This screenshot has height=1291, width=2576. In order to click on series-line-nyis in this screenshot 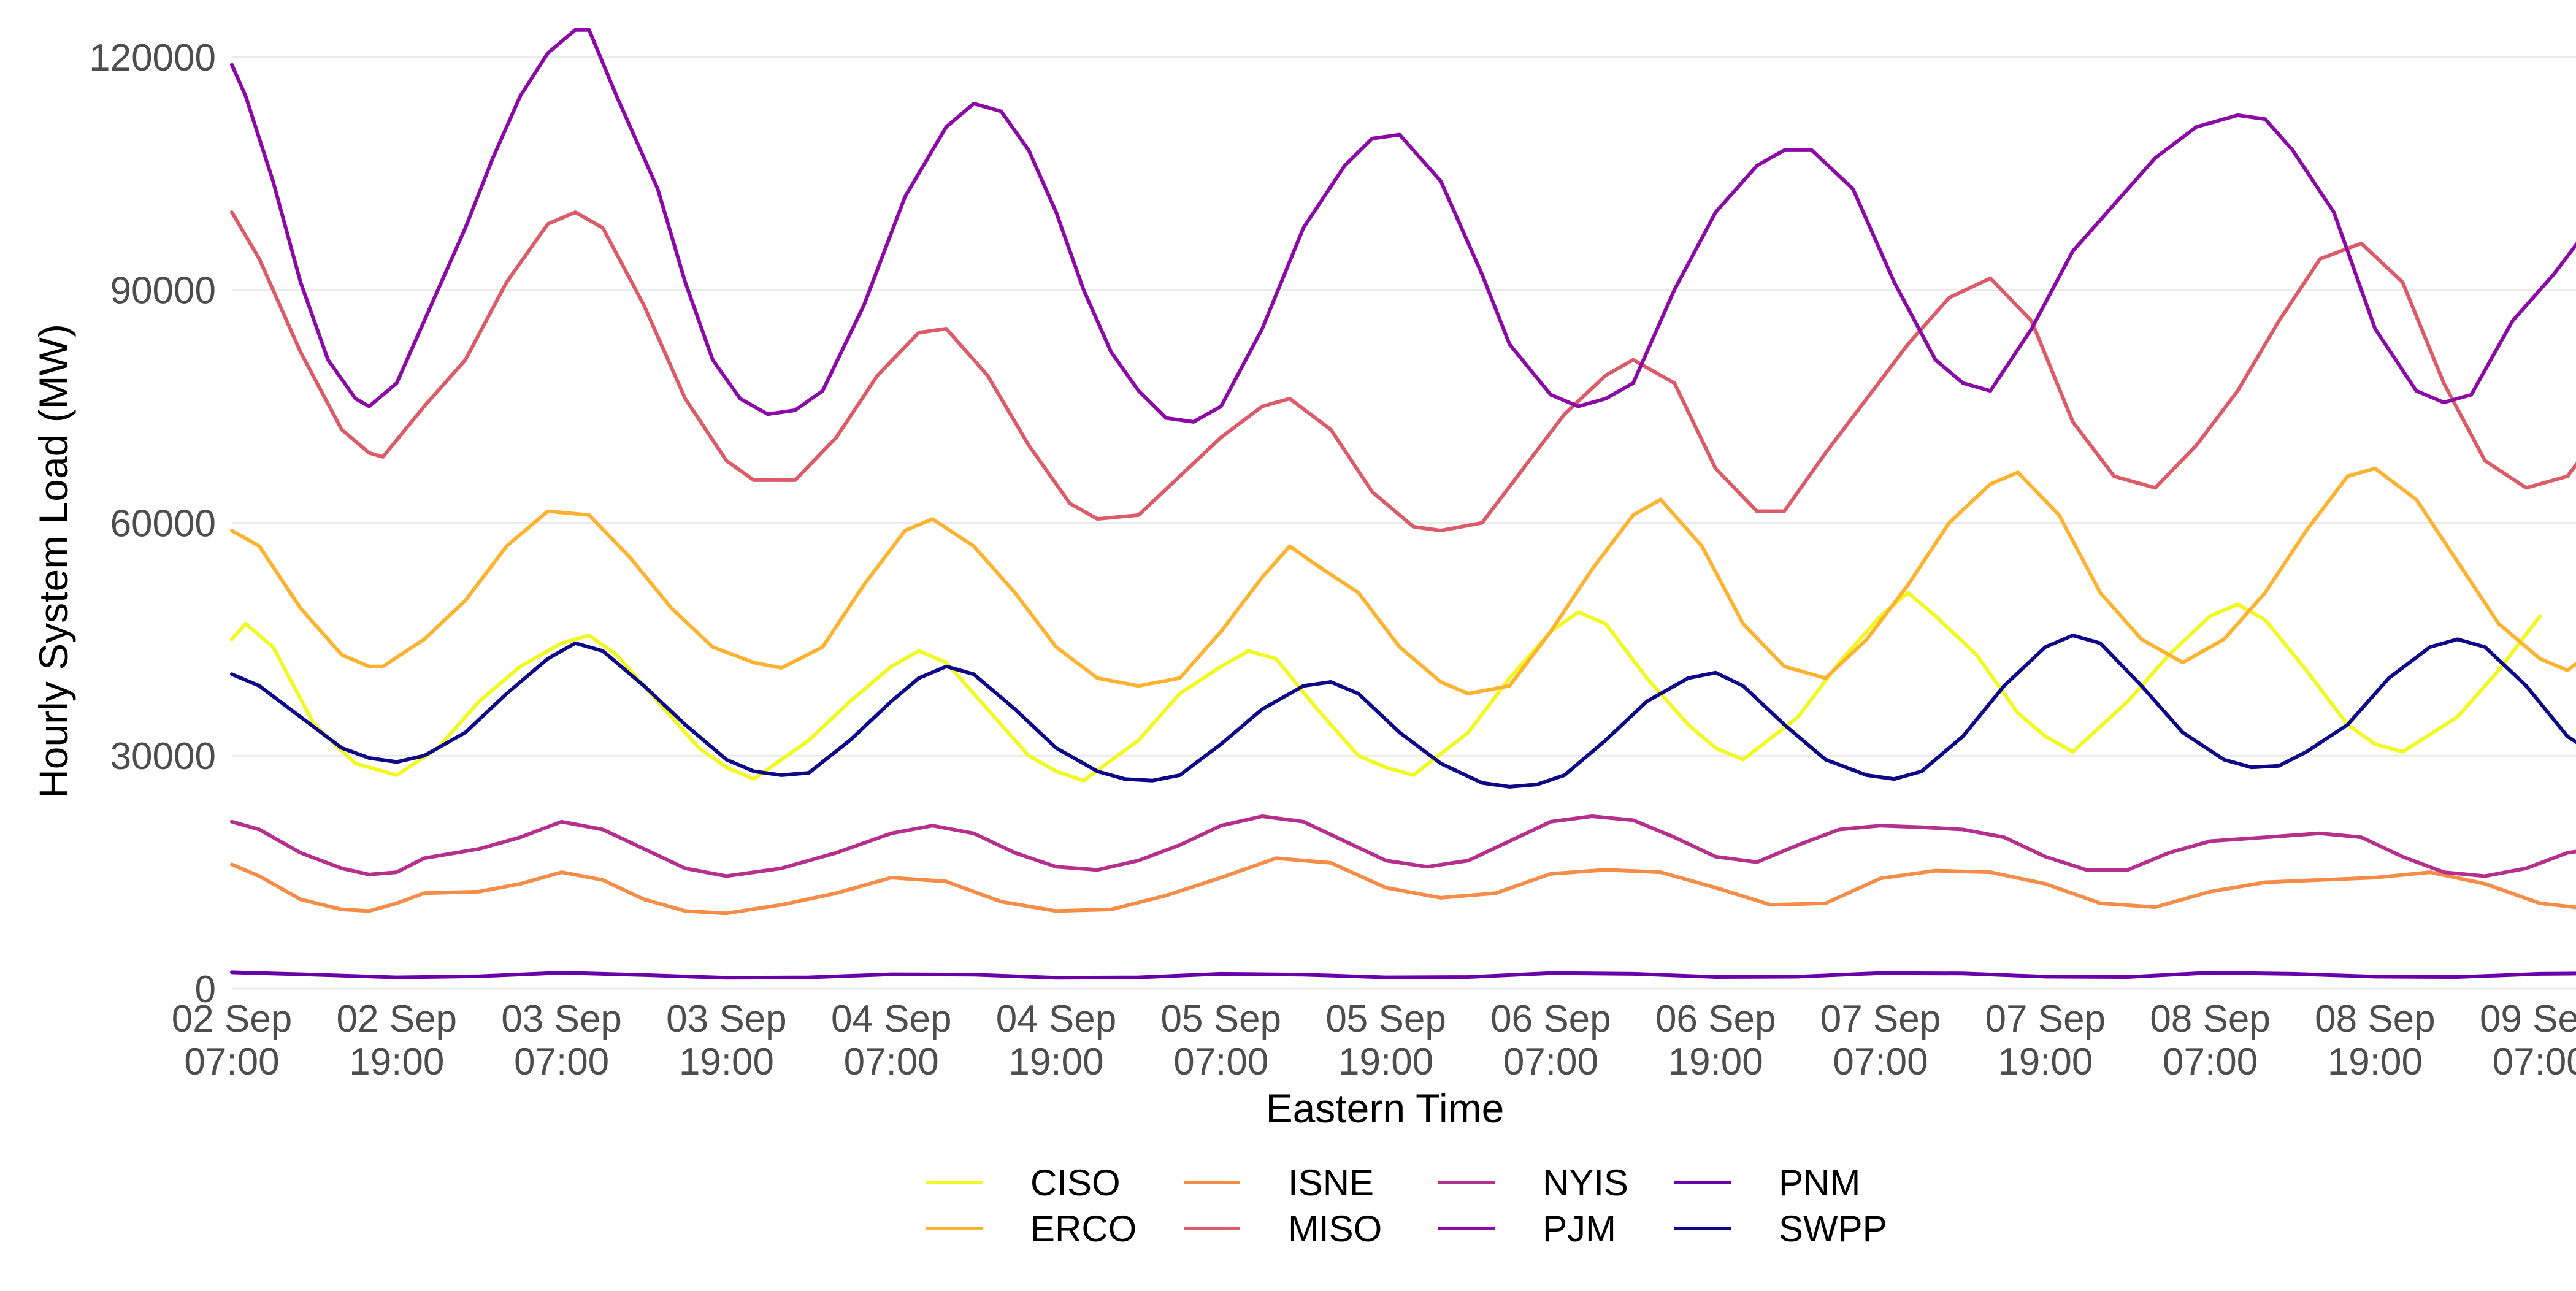, I will do `click(1403, 846)`.